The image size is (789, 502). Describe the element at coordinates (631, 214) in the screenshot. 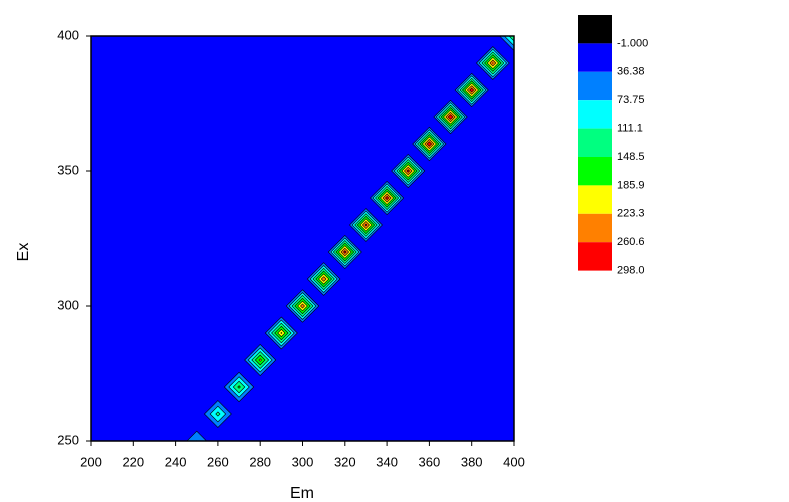

I see `legend-label: 223.3` at that location.